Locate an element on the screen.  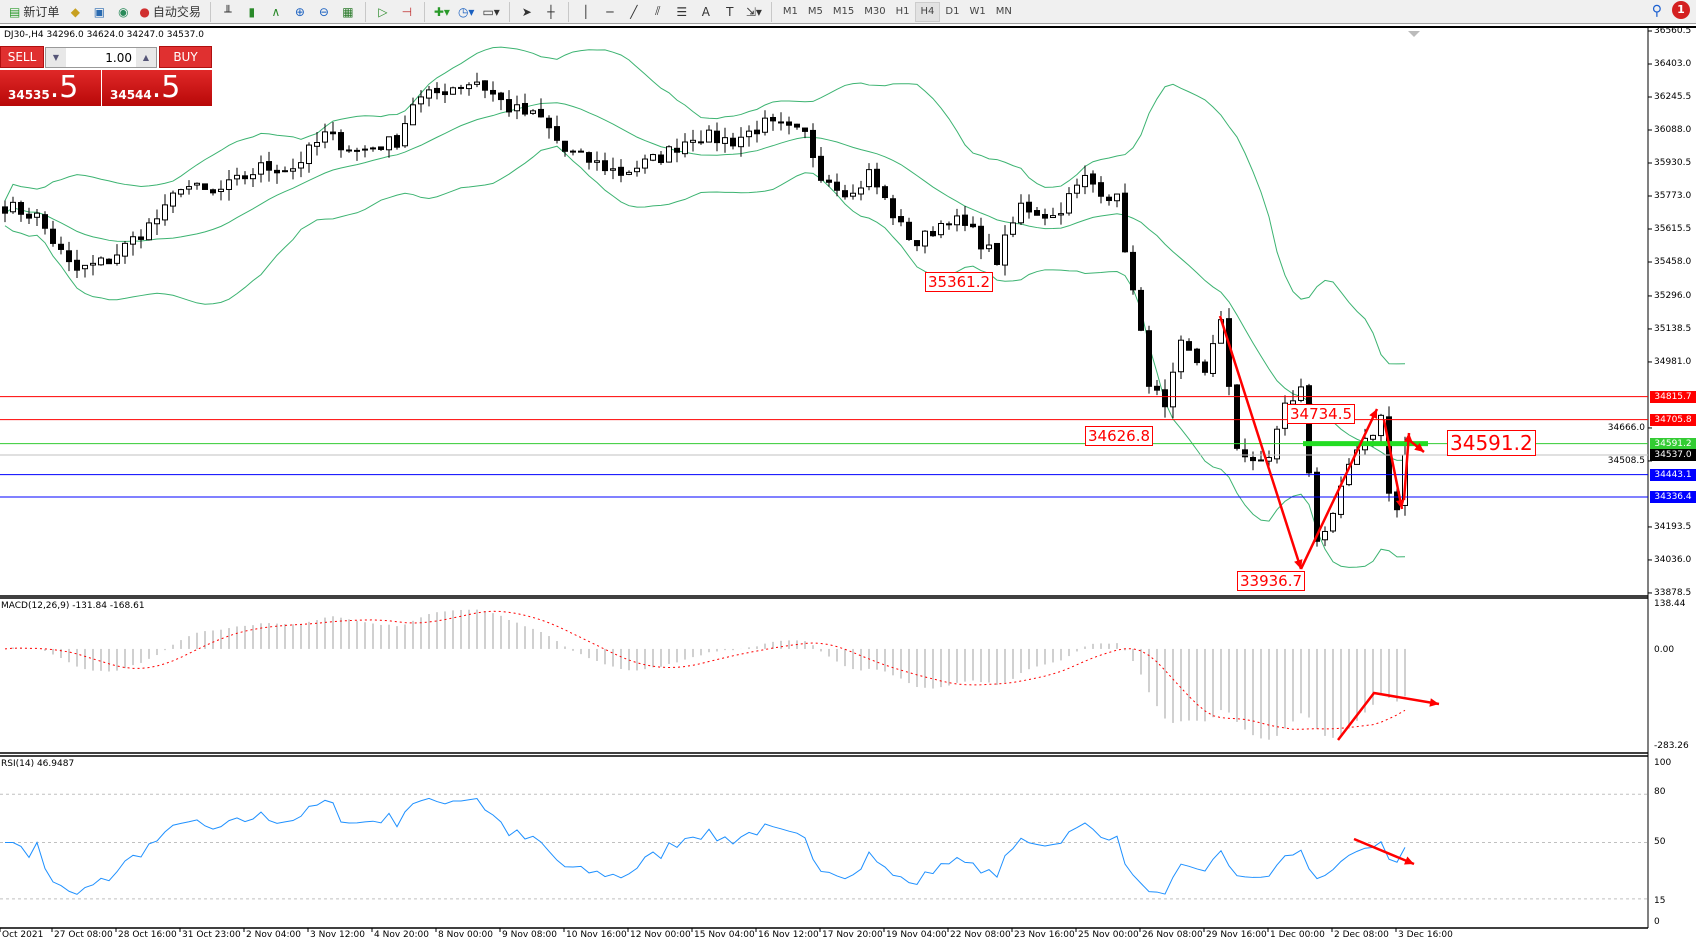
decrease-lot-icon: ▼ is located at coordinates (56, 57).